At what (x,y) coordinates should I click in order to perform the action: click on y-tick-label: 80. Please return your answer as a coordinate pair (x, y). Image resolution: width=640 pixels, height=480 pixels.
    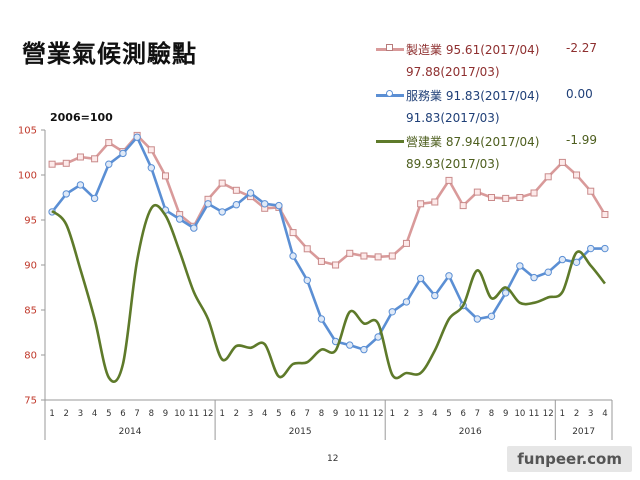
    Looking at the image, I should click on (30, 356).